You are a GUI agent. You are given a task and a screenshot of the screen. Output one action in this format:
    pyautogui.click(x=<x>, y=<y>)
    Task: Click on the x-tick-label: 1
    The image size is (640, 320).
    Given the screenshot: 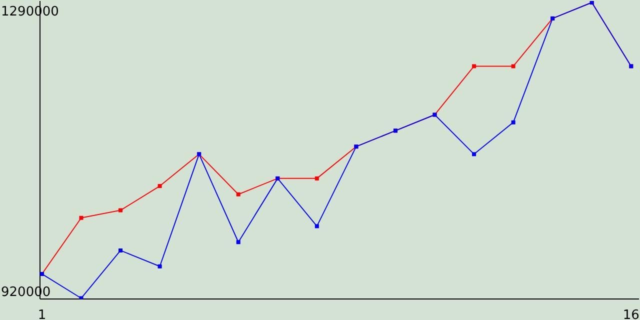 What is the action you would take?
    pyautogui.click(x=42, y=314)
    